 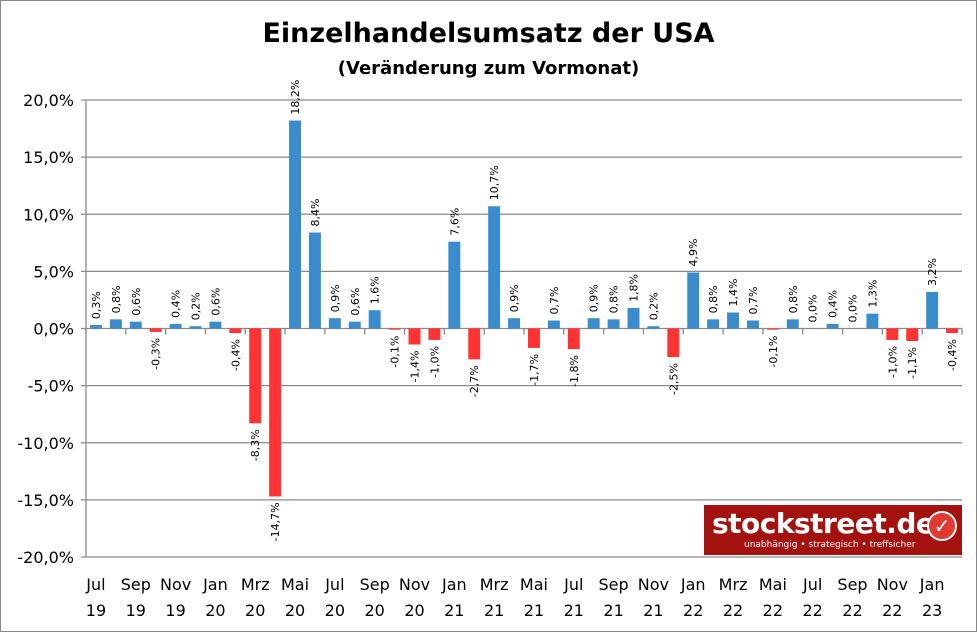 I want to click on data-label: 3,2%, so click(x=932, y=272).